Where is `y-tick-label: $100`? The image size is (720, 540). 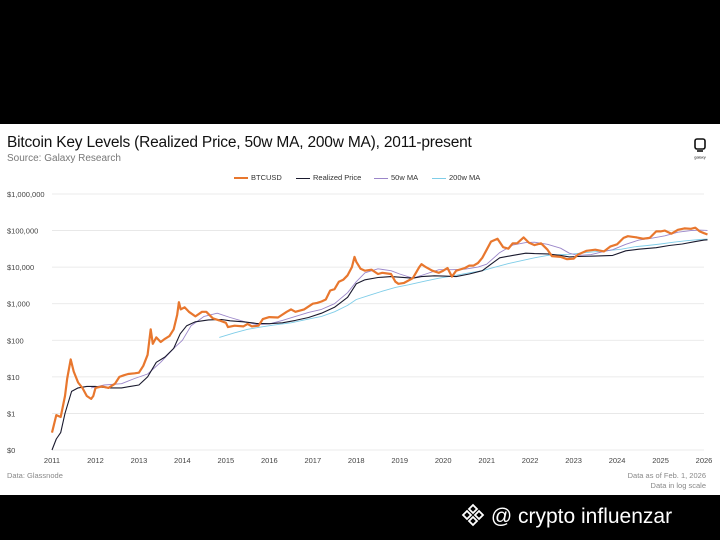 y-tick-label: $100 is located at coordinates (15, 340).